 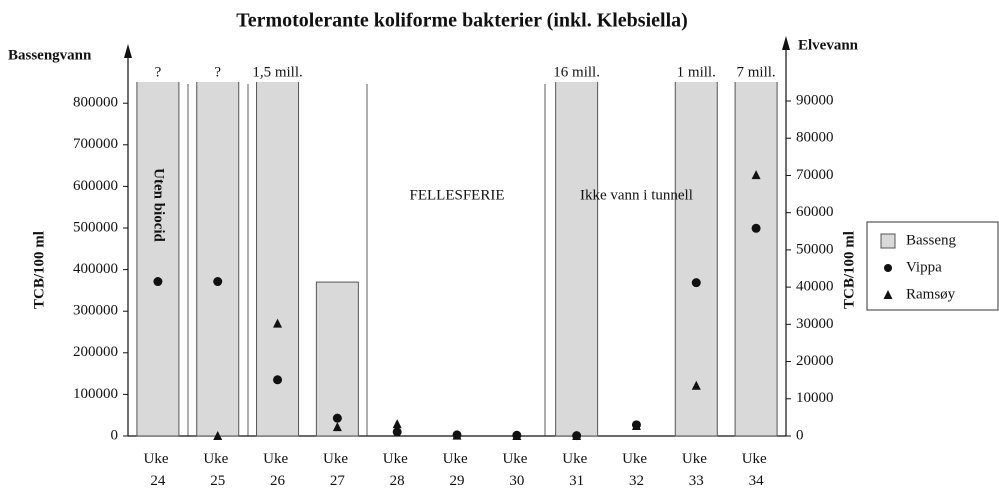 What do you see at coordinates (815, 398) in the screenshot?
I see `y2-tick-label: 10000` at bounding box center [815, 398].